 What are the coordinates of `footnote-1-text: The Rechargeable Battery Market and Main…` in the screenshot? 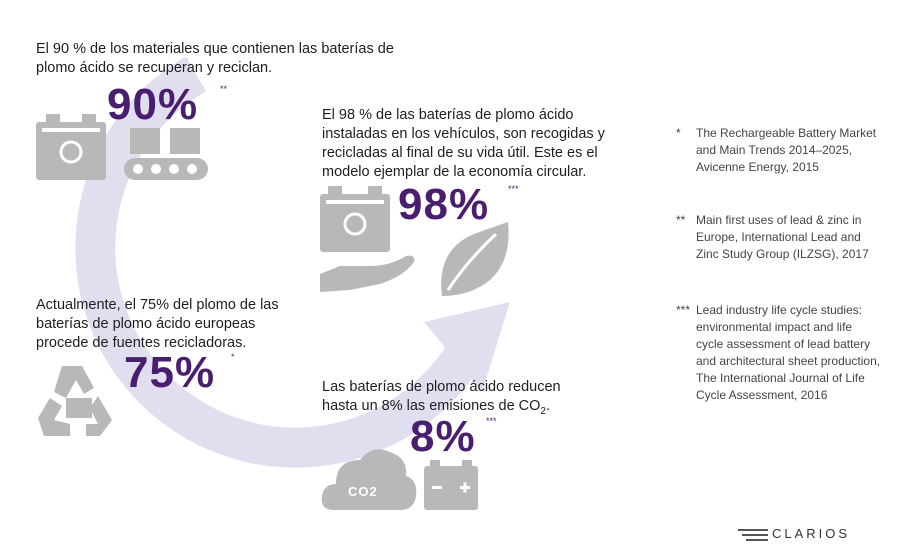 It's located at (786, 150).